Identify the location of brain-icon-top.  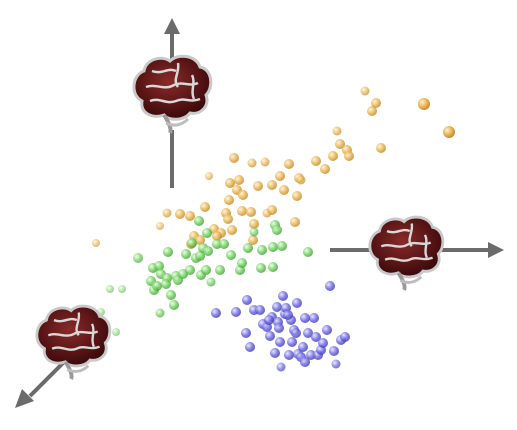
(172, 94).